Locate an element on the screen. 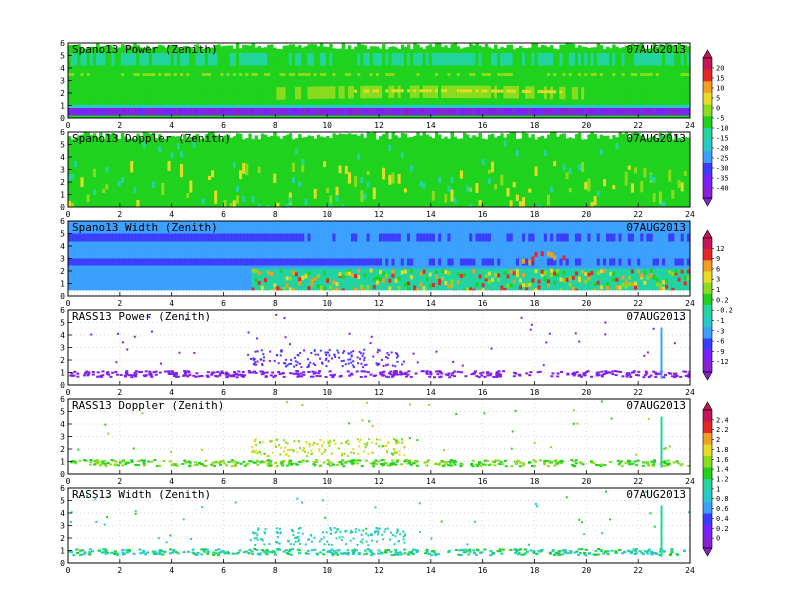 The width and height of the screenshot is (792, 612). x-tick-label: 18 is located at coordinates (535, 125).